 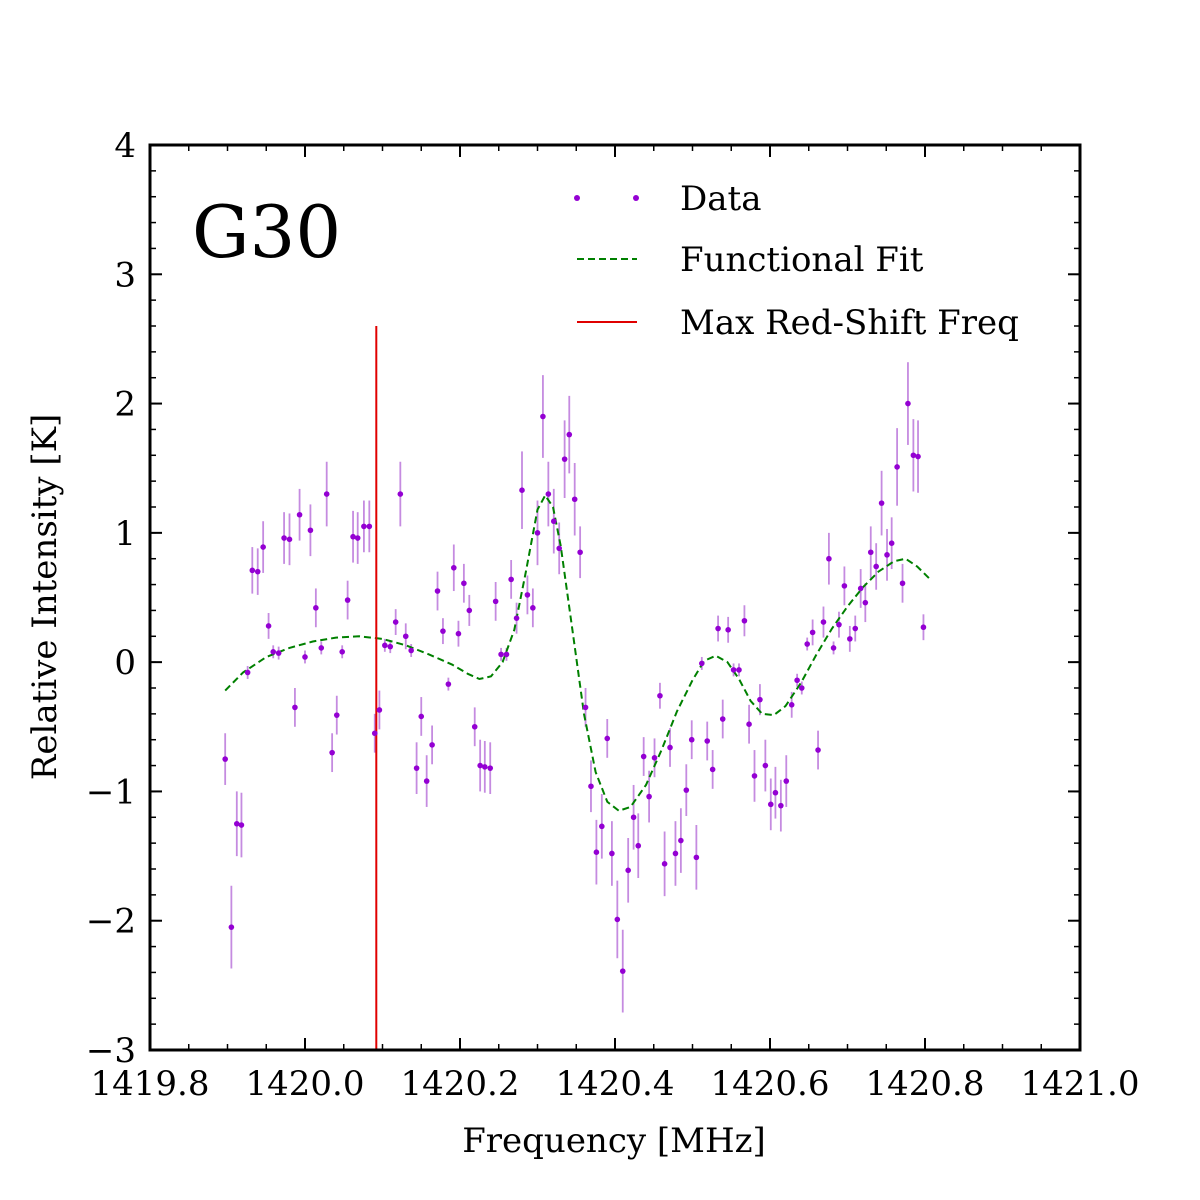 What do you see at coordinates (125, 405) in the screenshot?
I see `y-tick-label: 2` at bounding box center [125, 405].